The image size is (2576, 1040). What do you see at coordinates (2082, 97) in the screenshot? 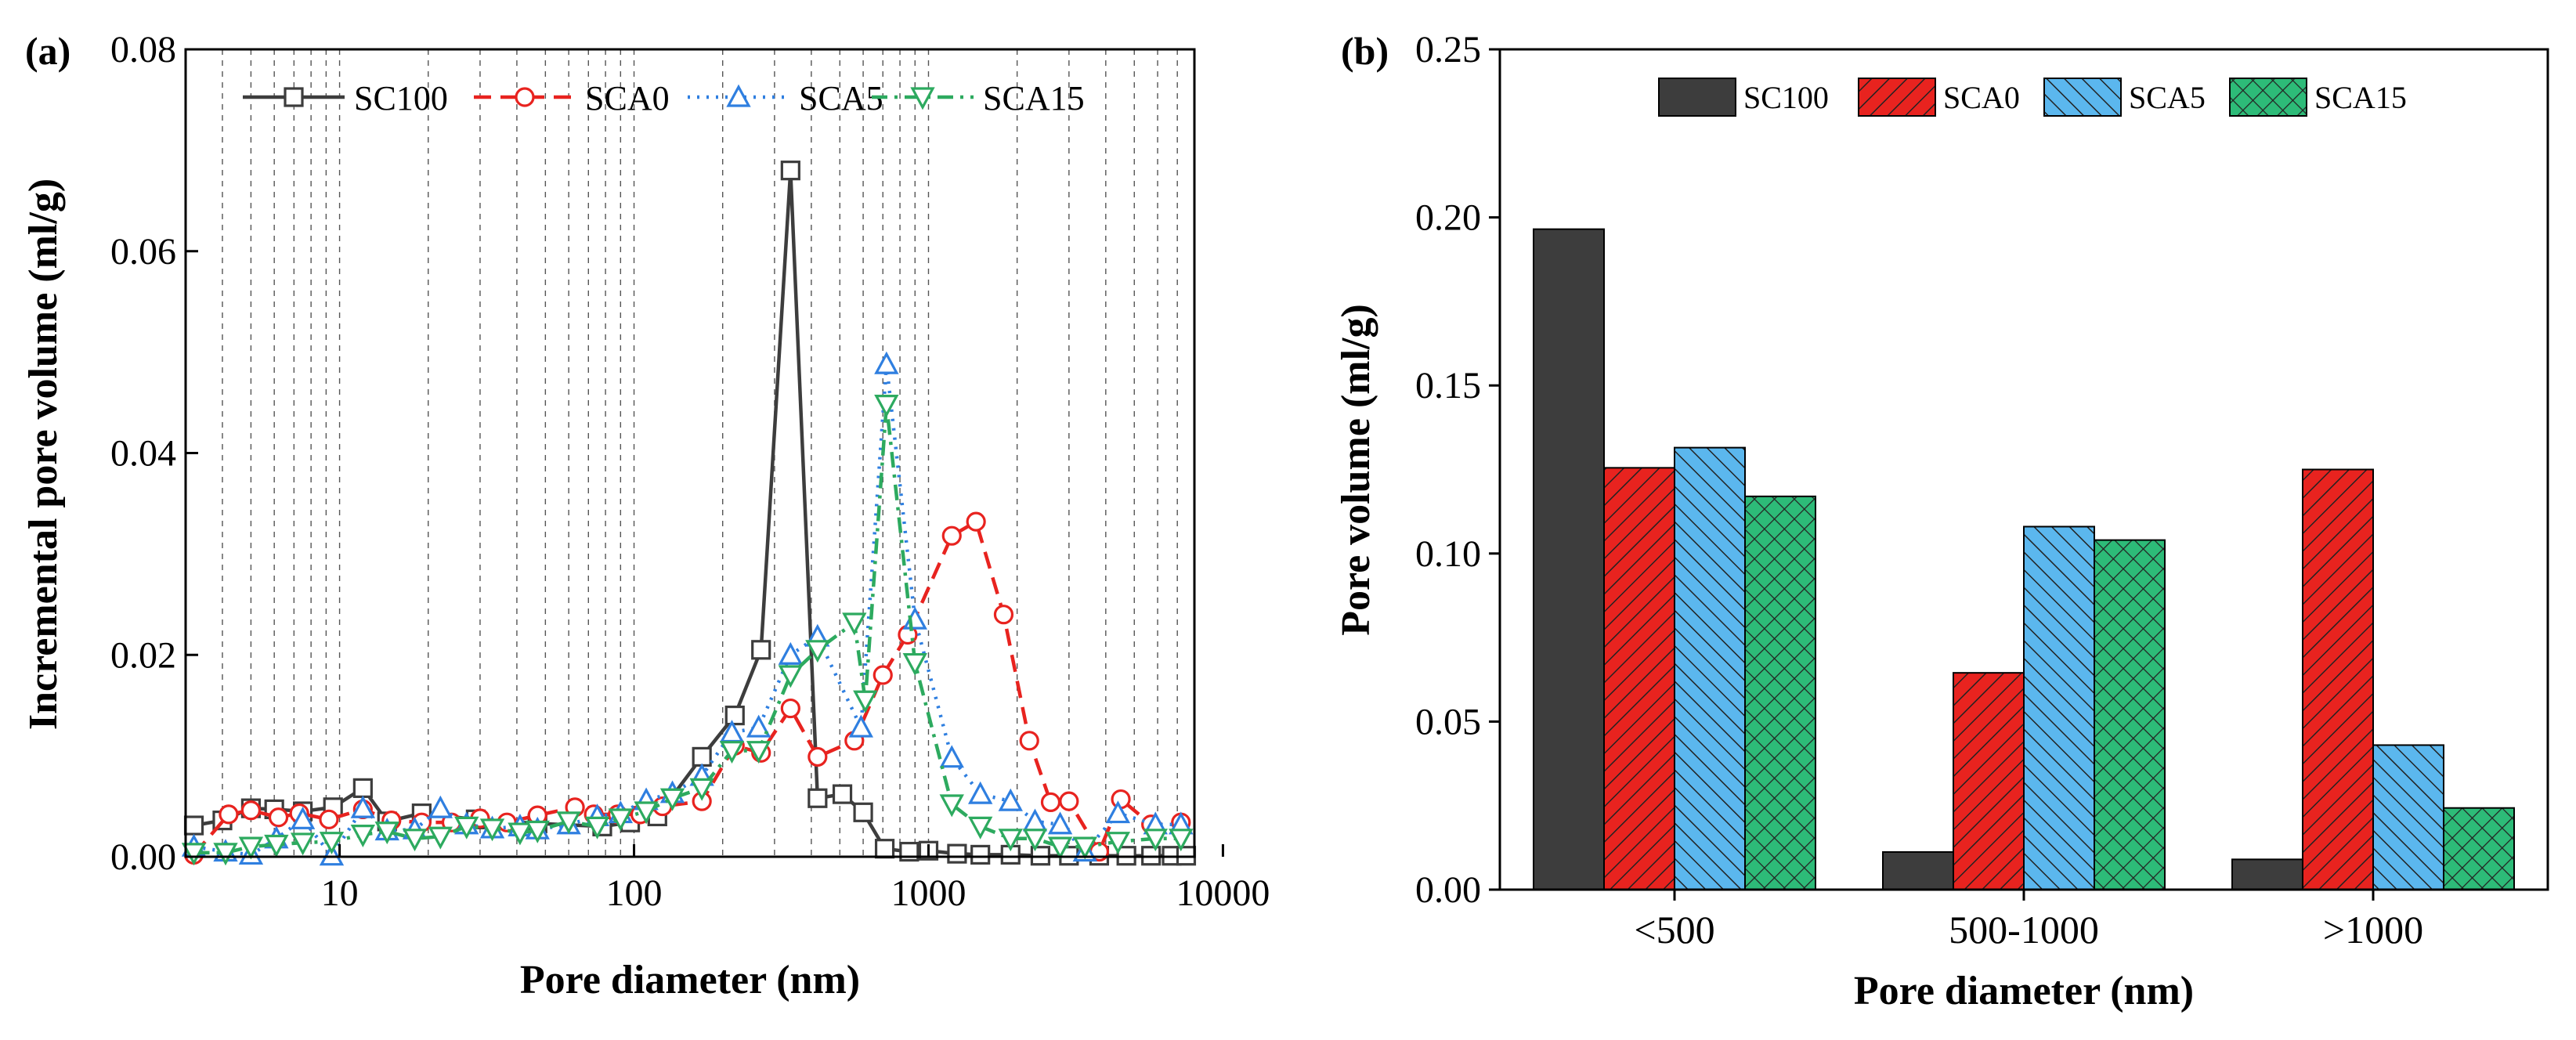
I see `legend-swatch-SCA5` at bounding box center [2082, 97].